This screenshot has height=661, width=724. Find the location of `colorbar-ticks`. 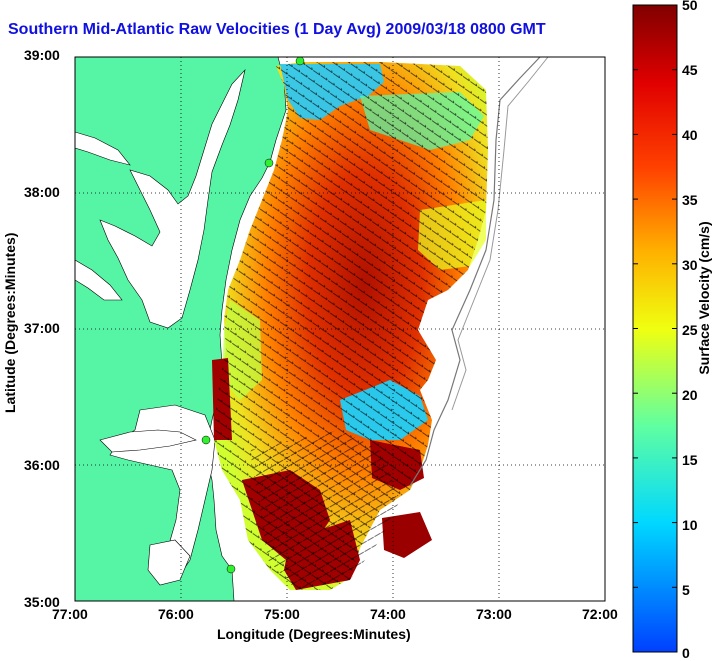

colorbar-ticks is located at coordinates (655, 328).